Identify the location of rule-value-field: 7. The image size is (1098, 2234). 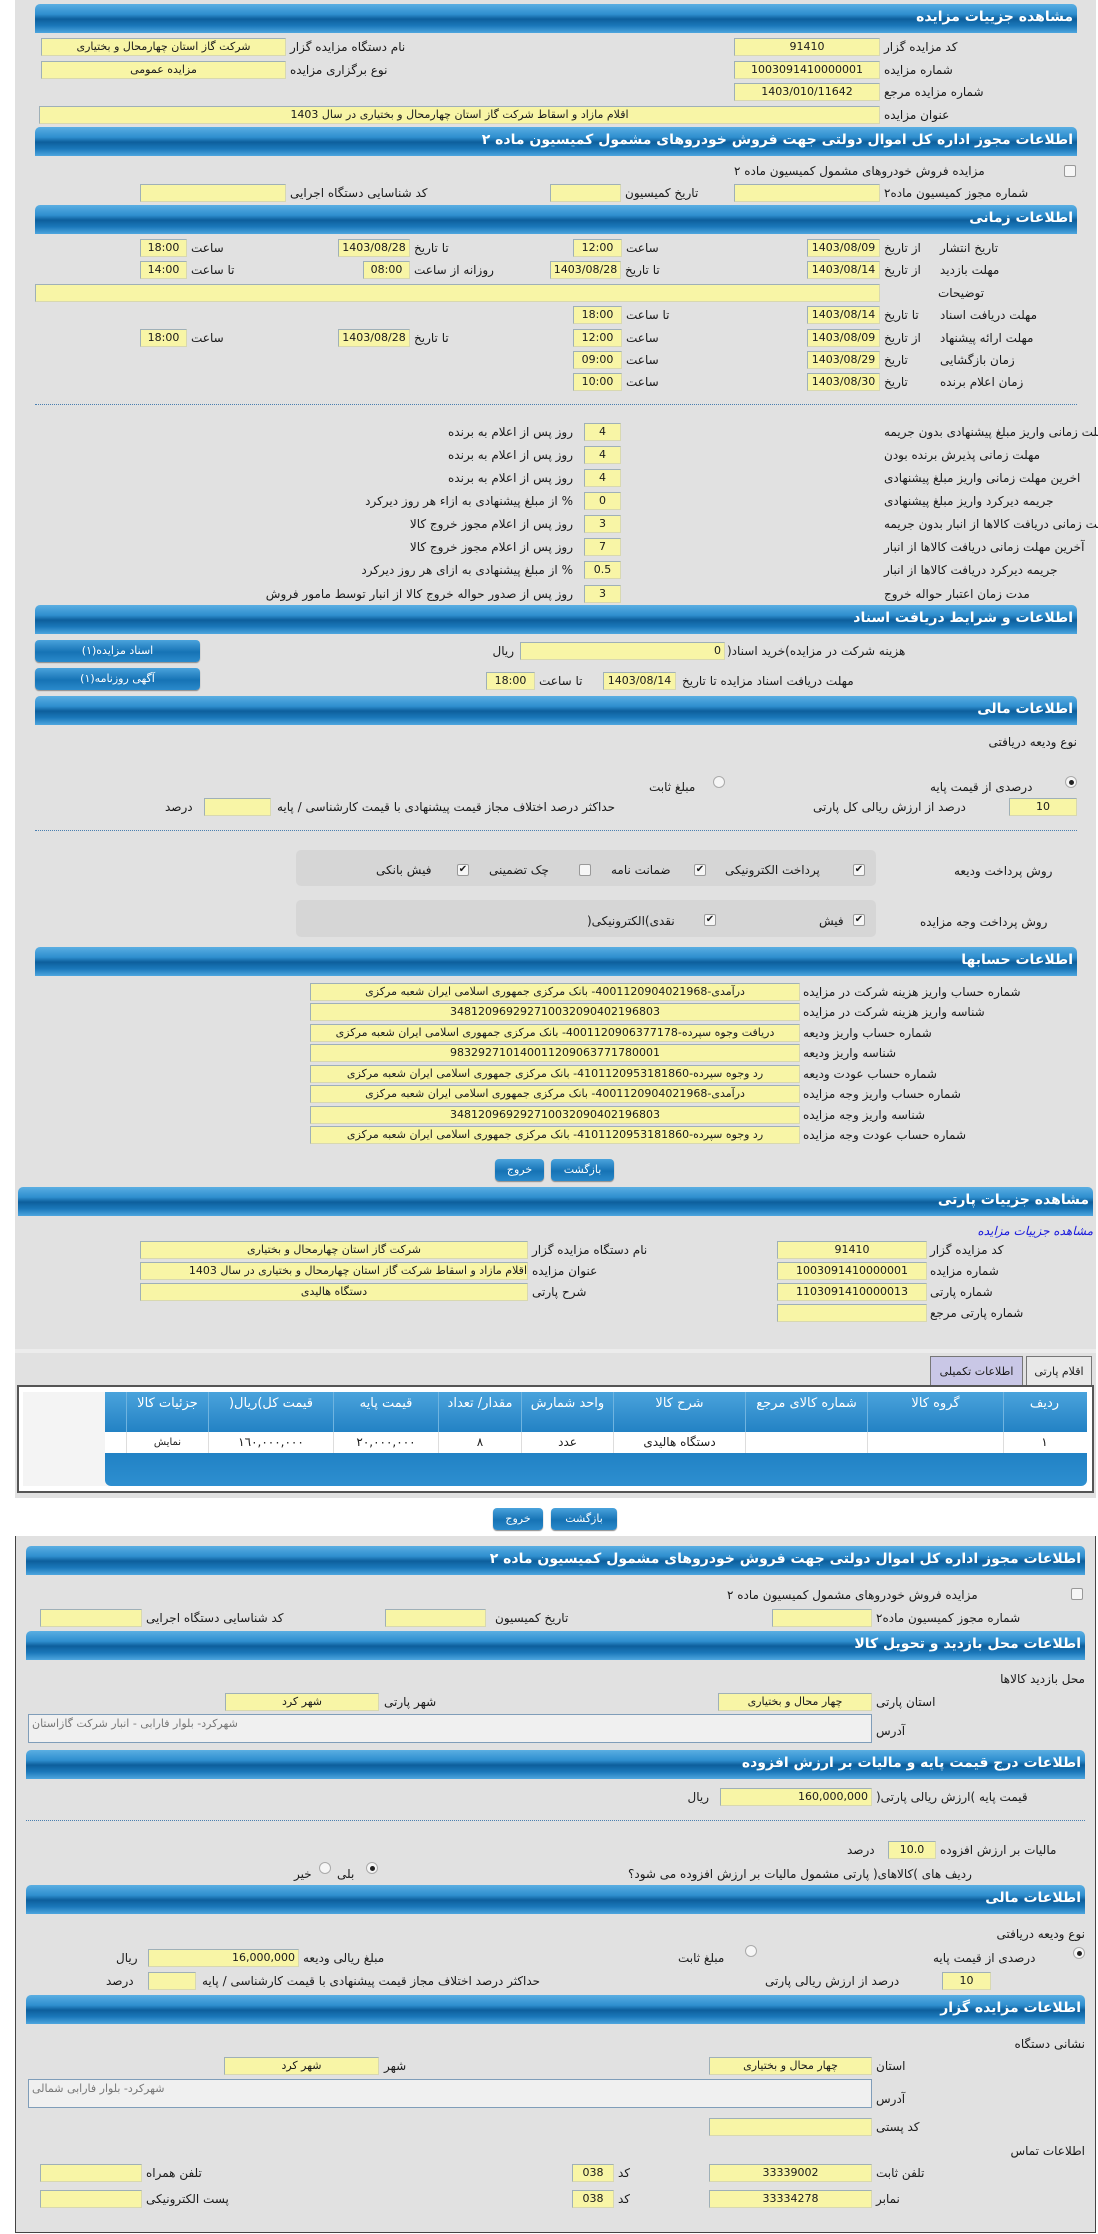
(602, 547).